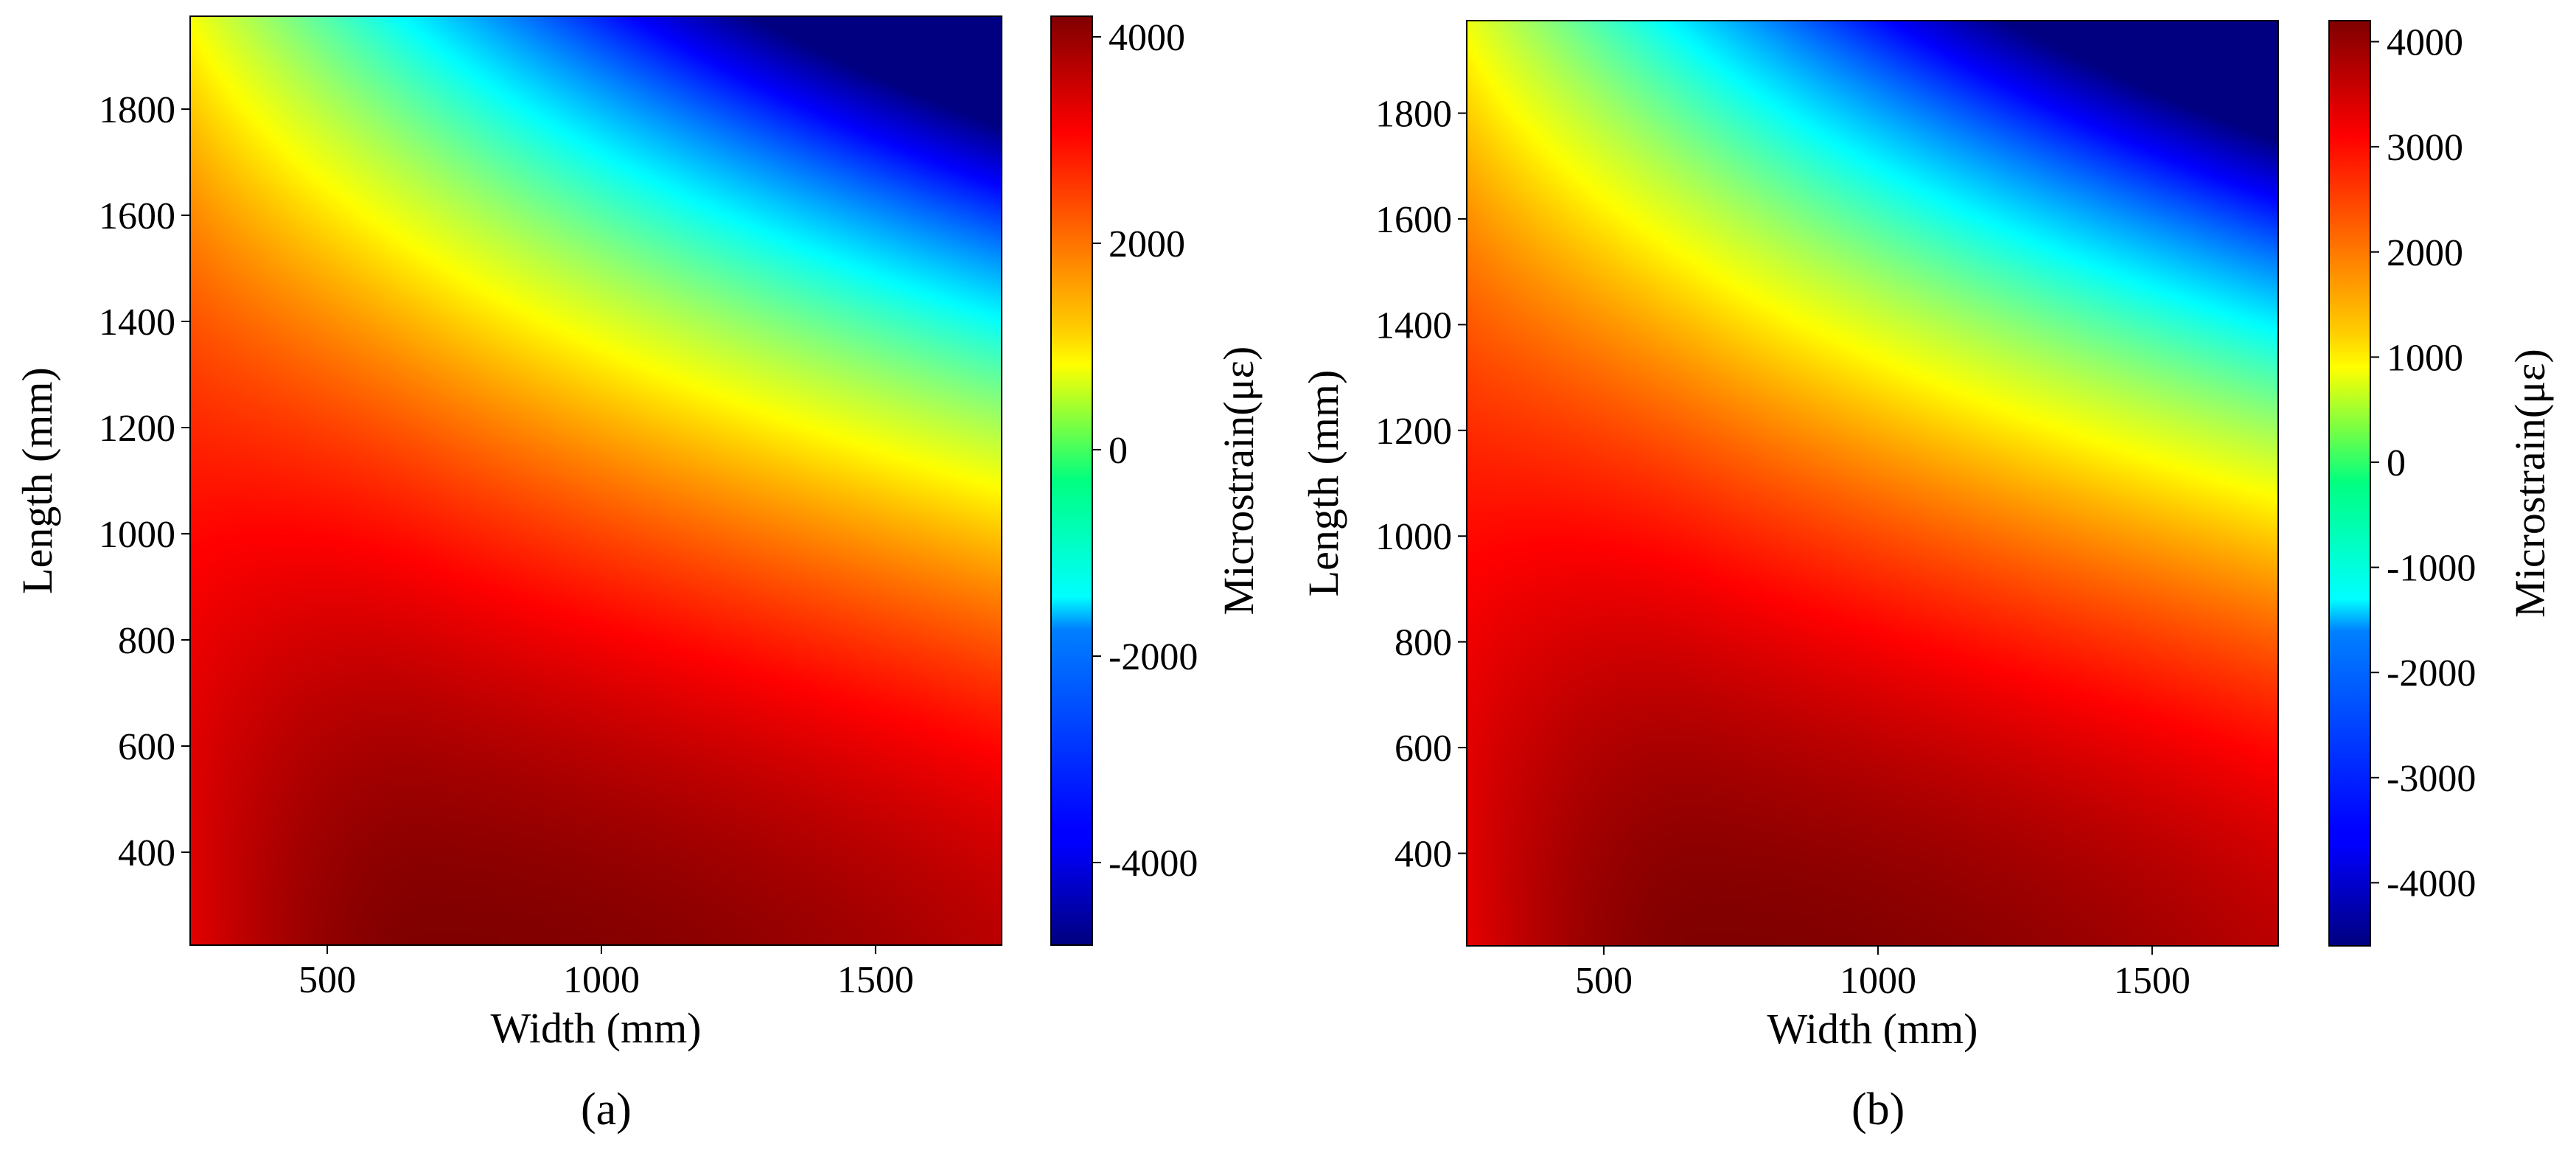 This screenshot has height=1153, width=2576. What do you see at coordinates (1878, 1109) in the screenshot?
I see `panel-label-b: (b)` at bounding box center [1878, 1109].